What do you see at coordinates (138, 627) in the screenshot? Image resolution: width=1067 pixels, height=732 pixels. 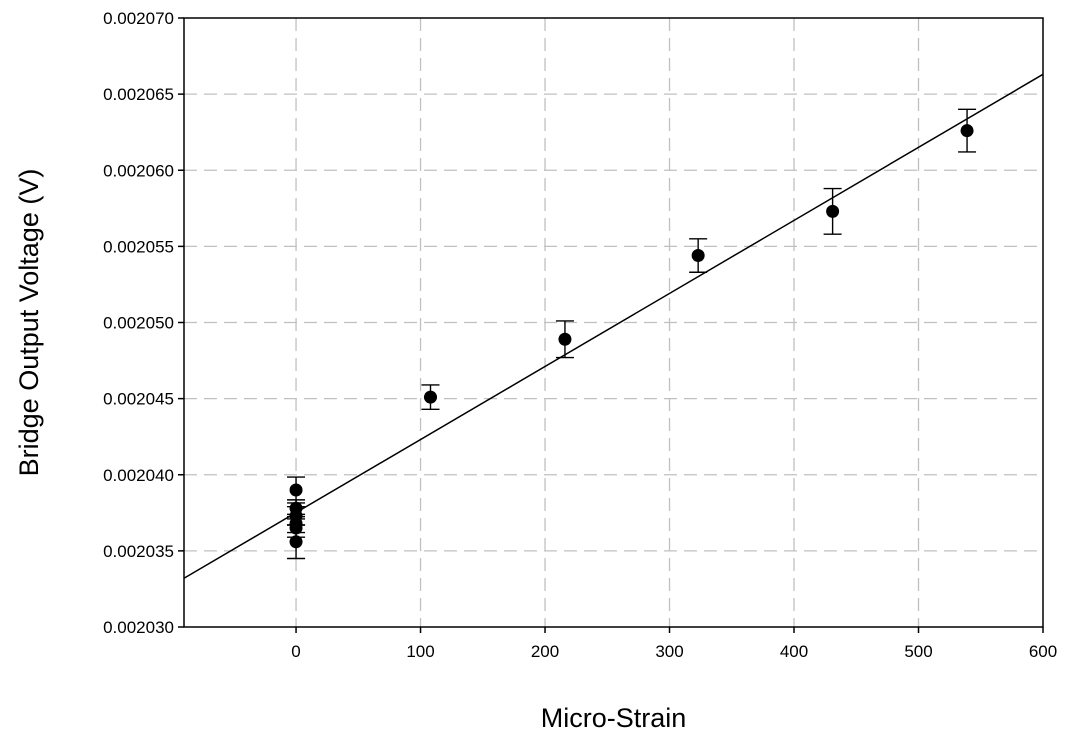 I see `y-tick-label: 0.002030` at bounding box center [138, 627].